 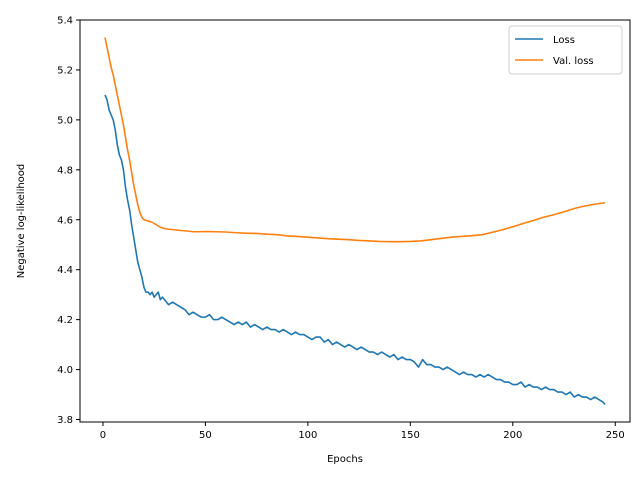 I want to click on x-tick-label: 250, so click(x=615, y=435).